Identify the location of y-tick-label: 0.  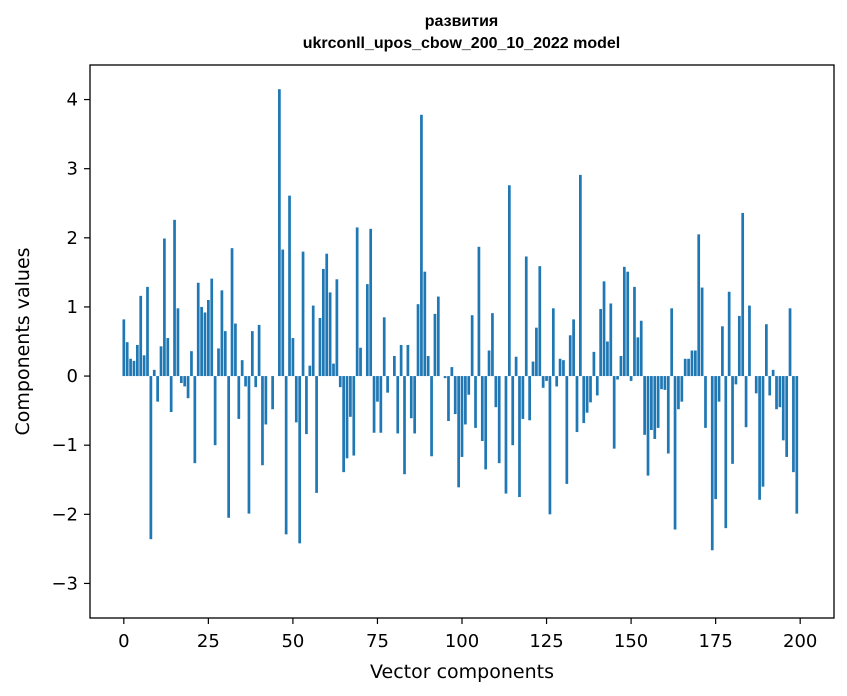
(72, 376).